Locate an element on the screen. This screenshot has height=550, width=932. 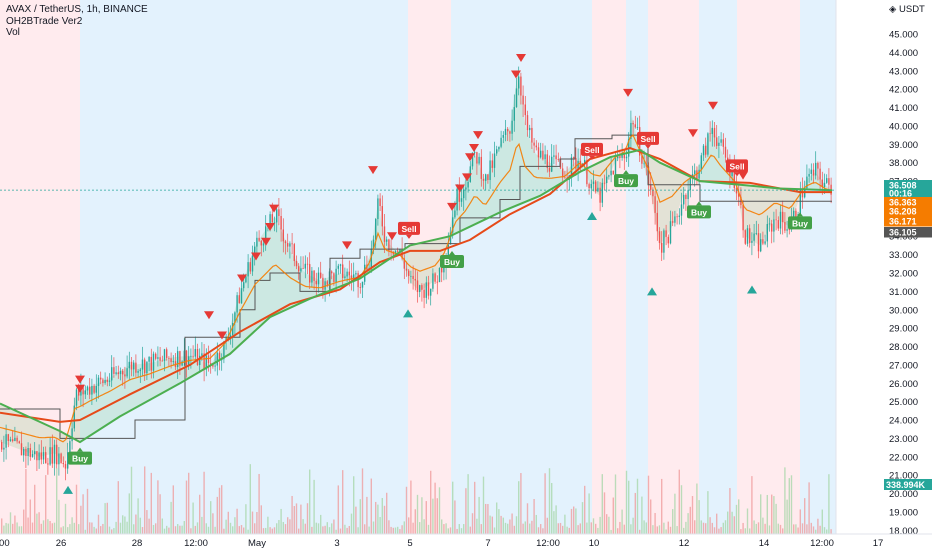
background-zone is located at coordinates (40, 267).